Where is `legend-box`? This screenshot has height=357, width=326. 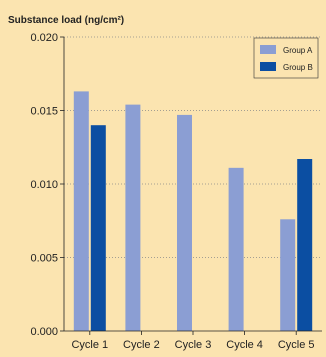
legend-box is located at coordinates (286, 58).